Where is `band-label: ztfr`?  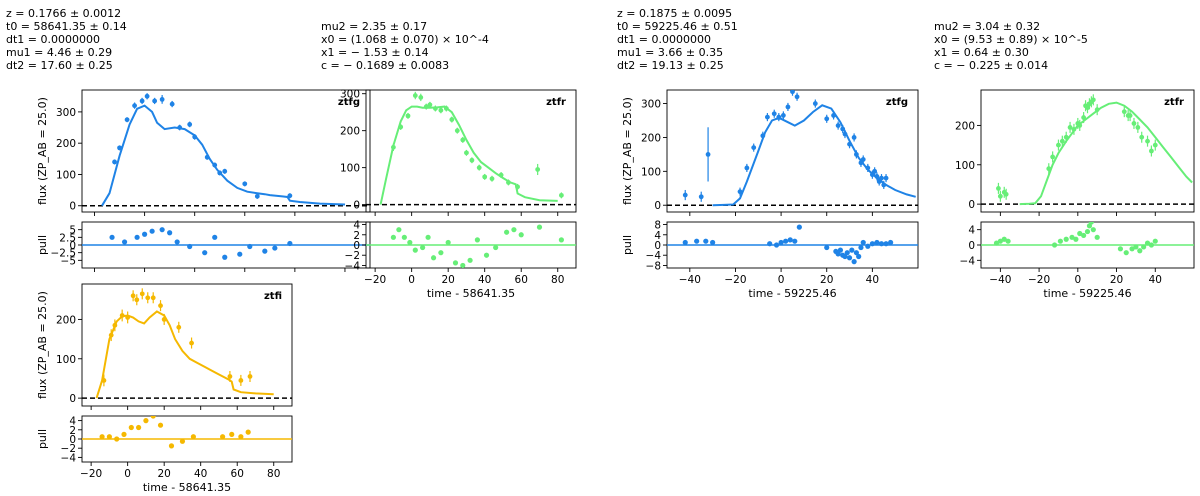 band-label: ztfr is located at coordinates (556, 102).